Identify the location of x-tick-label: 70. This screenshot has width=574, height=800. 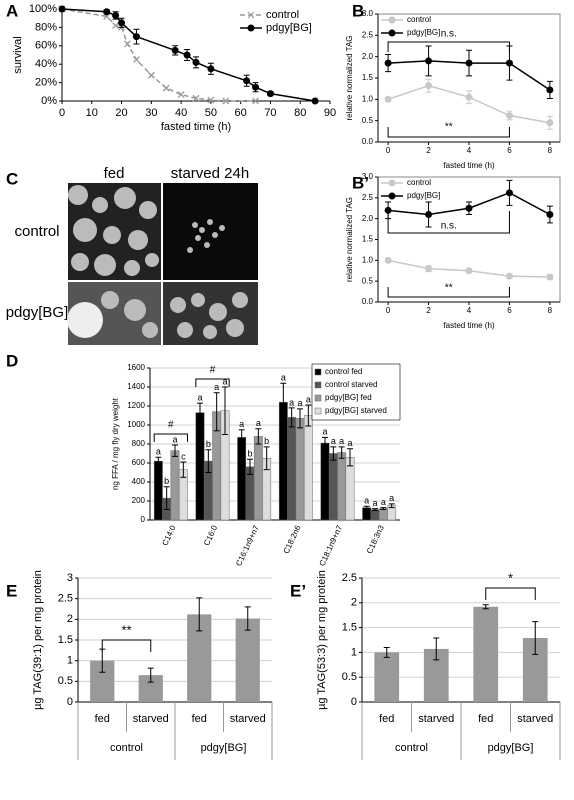
(270, 113).